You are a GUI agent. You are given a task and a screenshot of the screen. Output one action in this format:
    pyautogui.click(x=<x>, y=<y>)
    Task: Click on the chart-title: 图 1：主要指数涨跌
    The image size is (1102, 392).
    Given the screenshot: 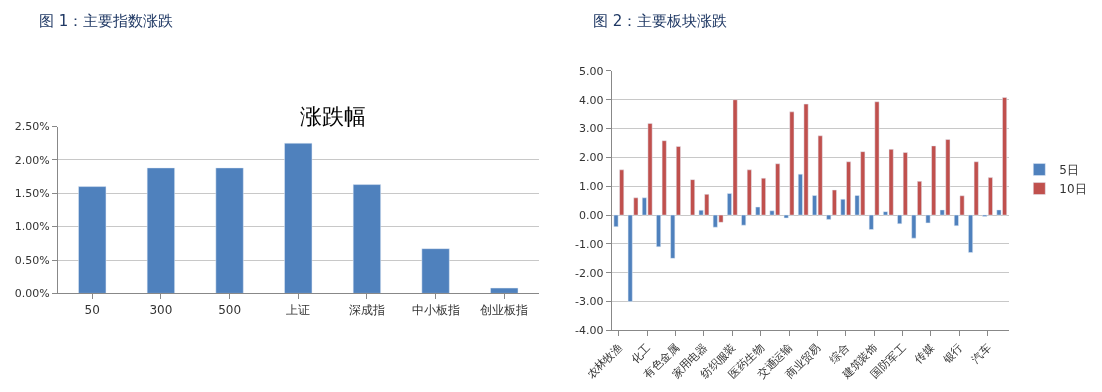 What is the action you would take?
    pyautogui.click(x=106, y=21)
    